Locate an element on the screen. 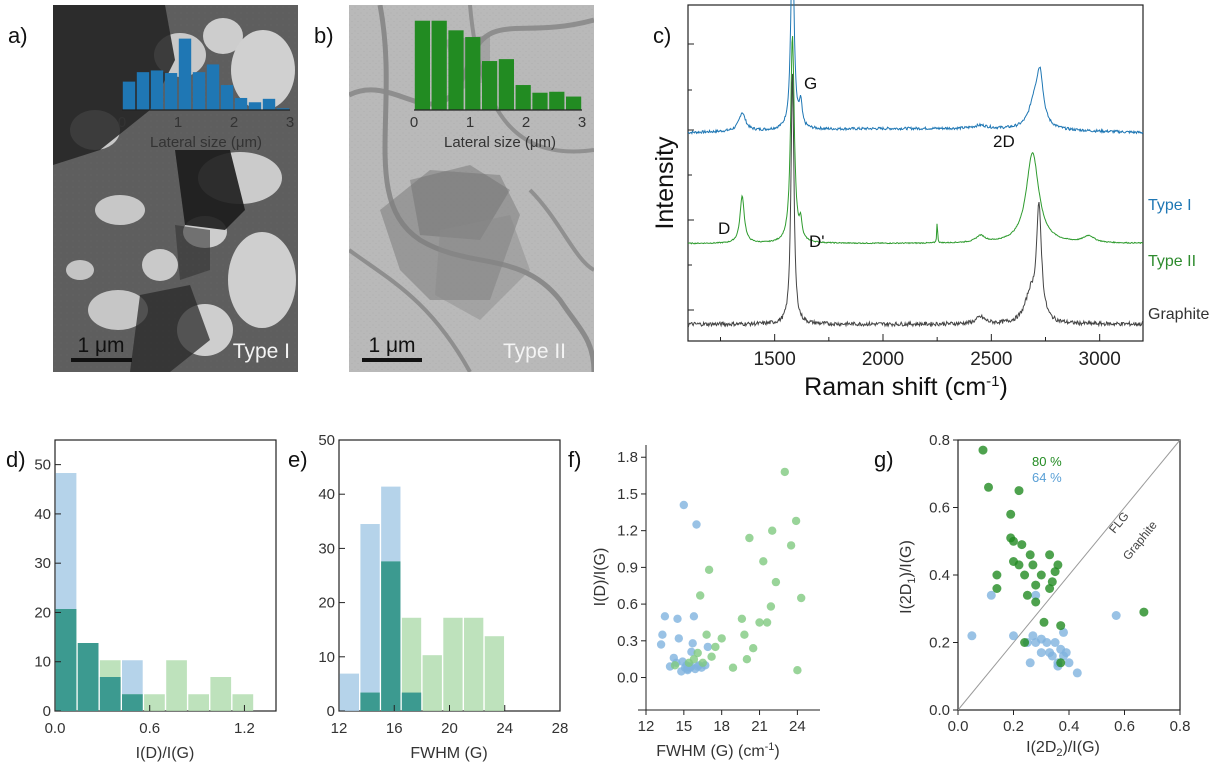 The height and width of the screenshot is (769, 1225). scatter-f-ytick-label-0: 0.0 is located at coordinates (627, 678).